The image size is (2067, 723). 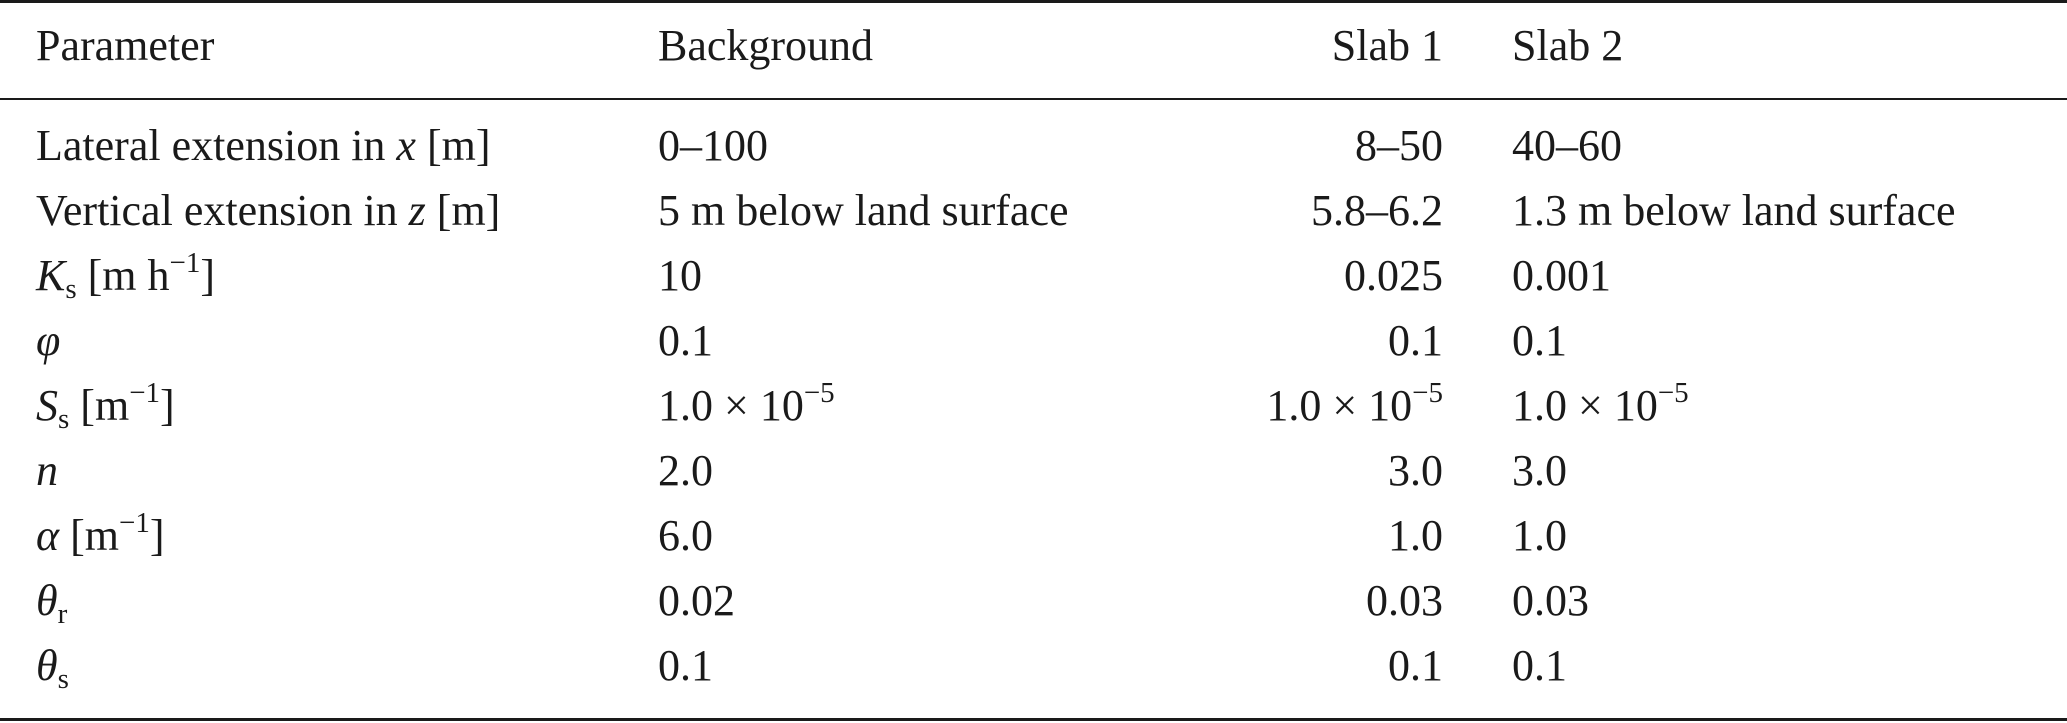 What do you see at coordinates (1387, 45) in the screenshot?
I see `header-slab-1: Slab 1` at bounding box center [1387, 45].